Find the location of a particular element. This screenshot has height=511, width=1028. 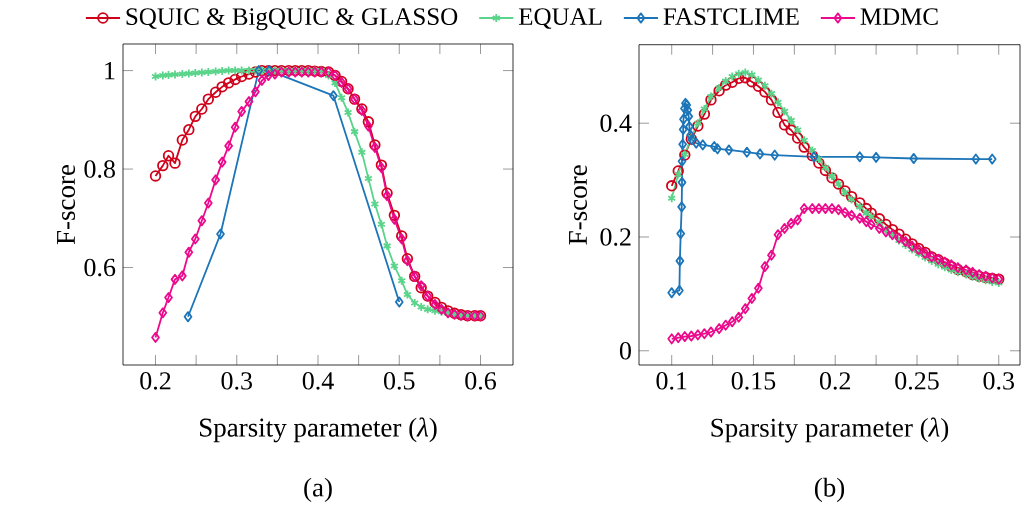

legend-label: FASTCLIME is located at coordinates (731, 17).